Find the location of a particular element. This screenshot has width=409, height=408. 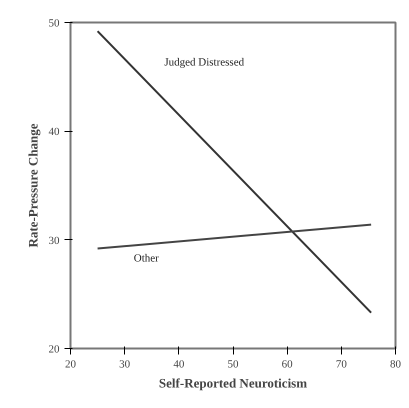

x-tick-label: 70 is located at coordinates (342, 364).